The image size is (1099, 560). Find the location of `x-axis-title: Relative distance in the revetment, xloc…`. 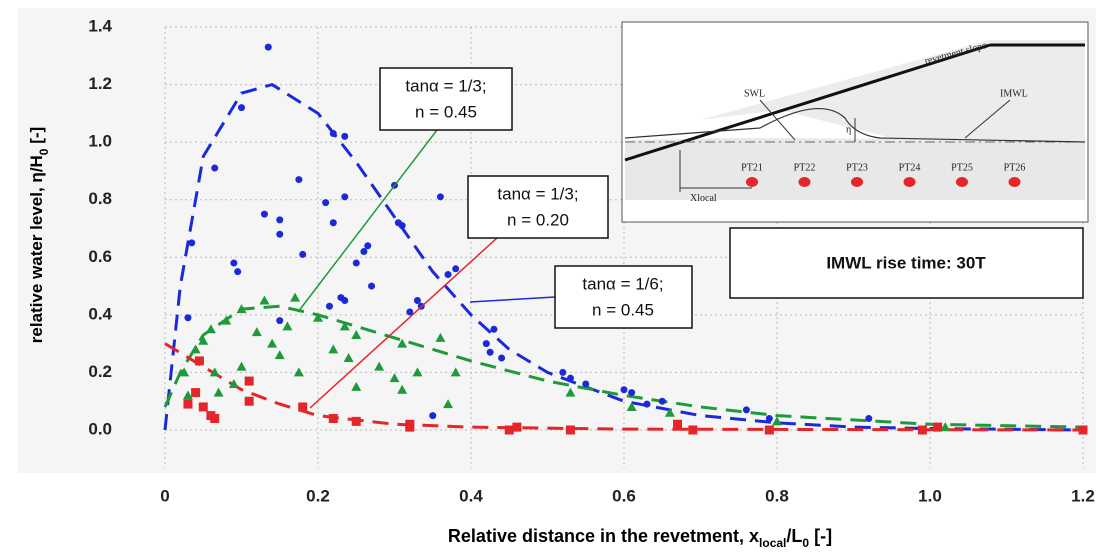

x-axis-title: Relative distance in the revetment, xloc… is located at coordinates (640, 538).